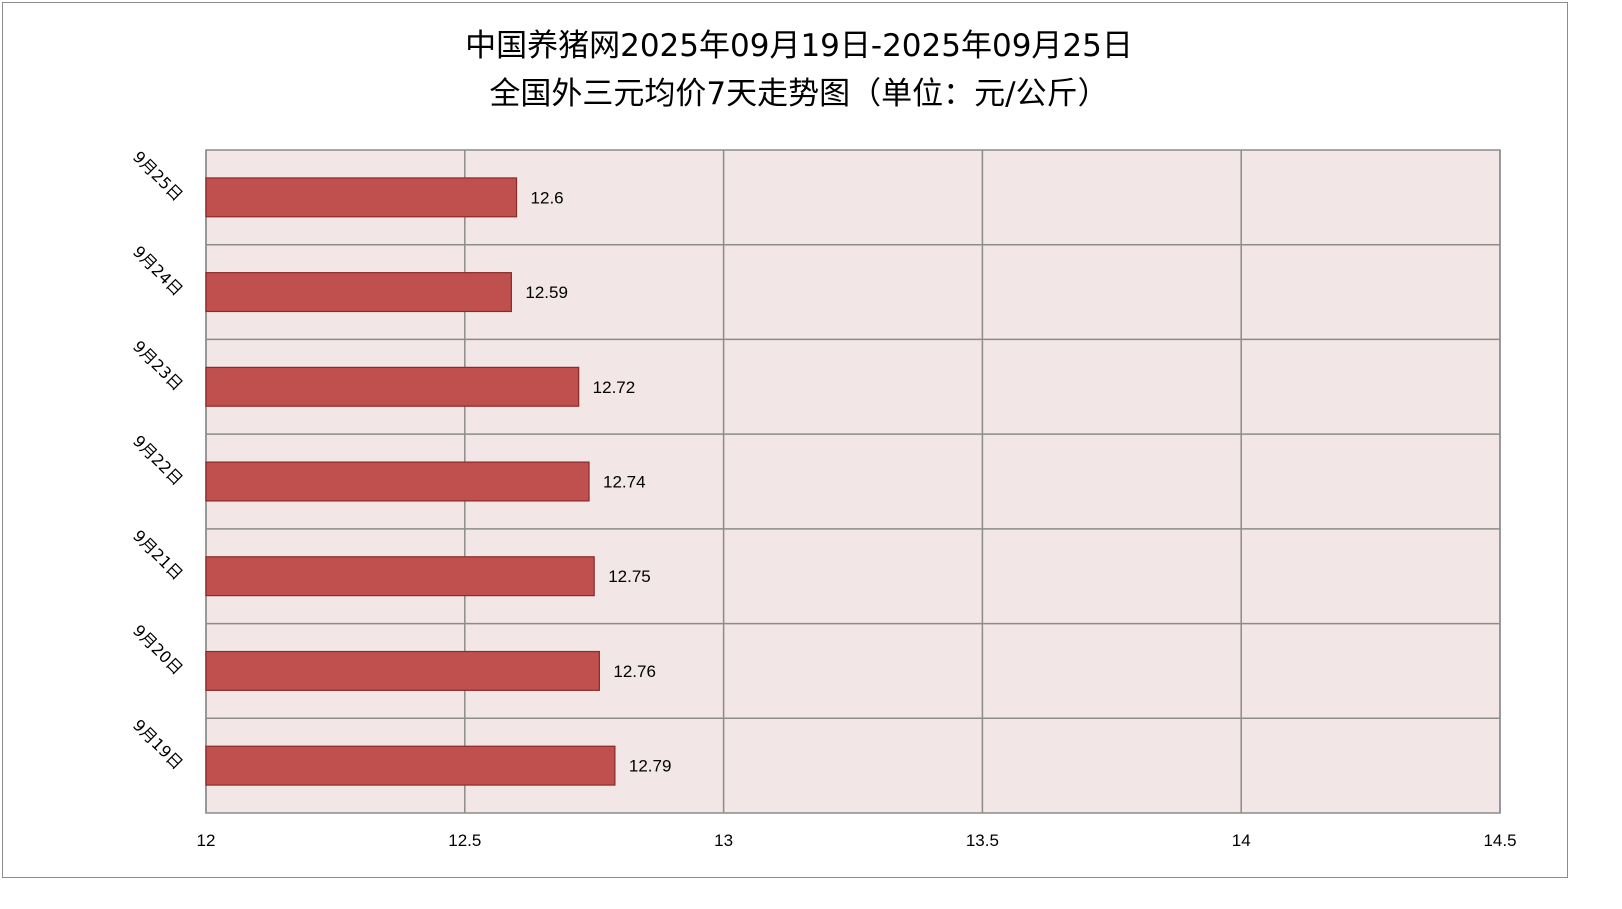 Image resolution: width=1622 pixels, height=909 pixels. I want to click on data-label: 12.6, so click(547, 197).